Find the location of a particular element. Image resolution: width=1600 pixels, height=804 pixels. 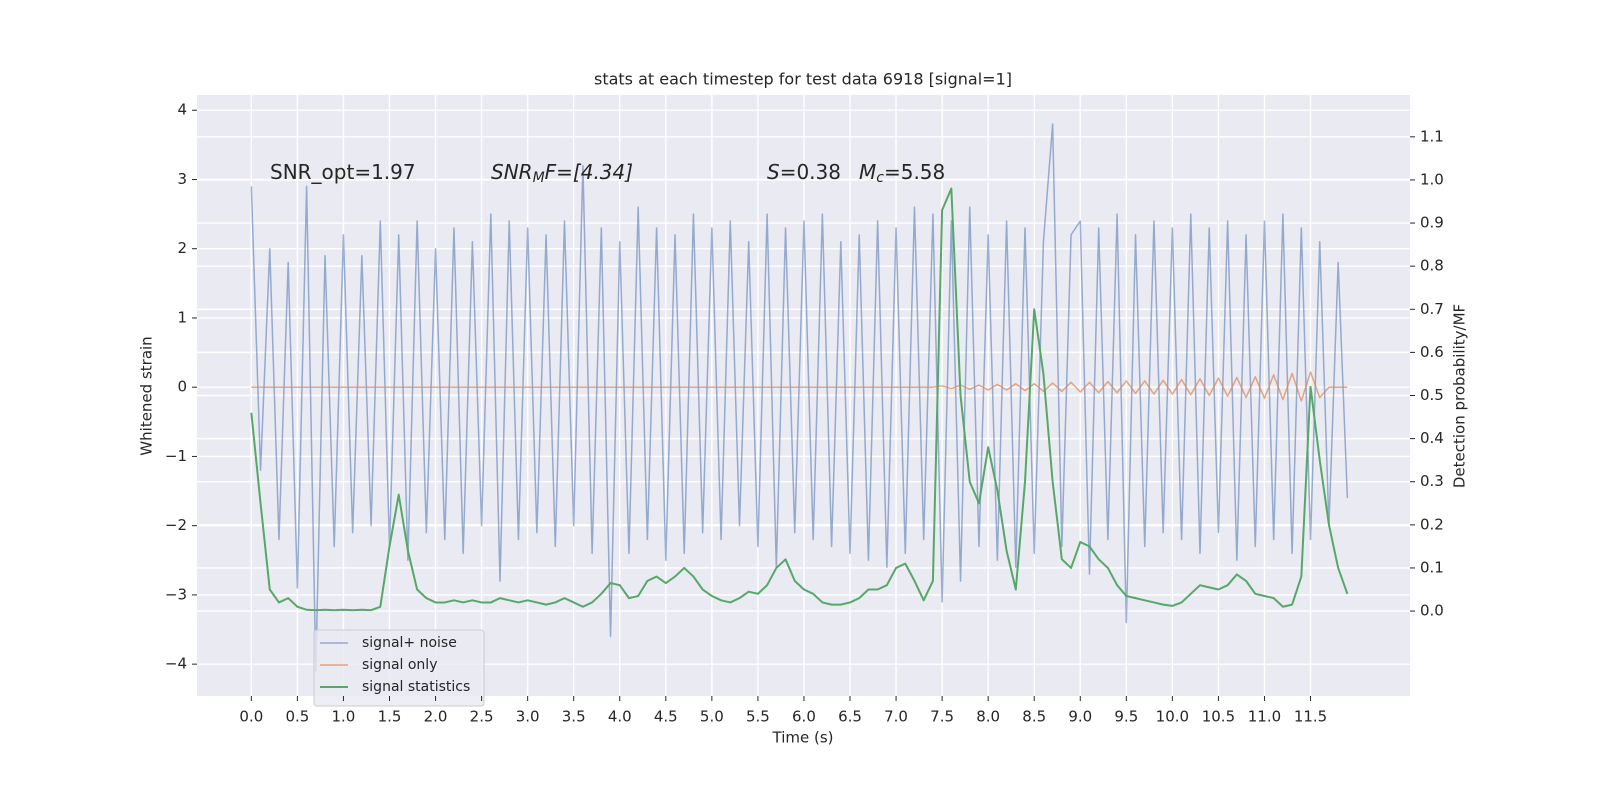

y-tick-label: 4 is located at coordinates (182, 110).